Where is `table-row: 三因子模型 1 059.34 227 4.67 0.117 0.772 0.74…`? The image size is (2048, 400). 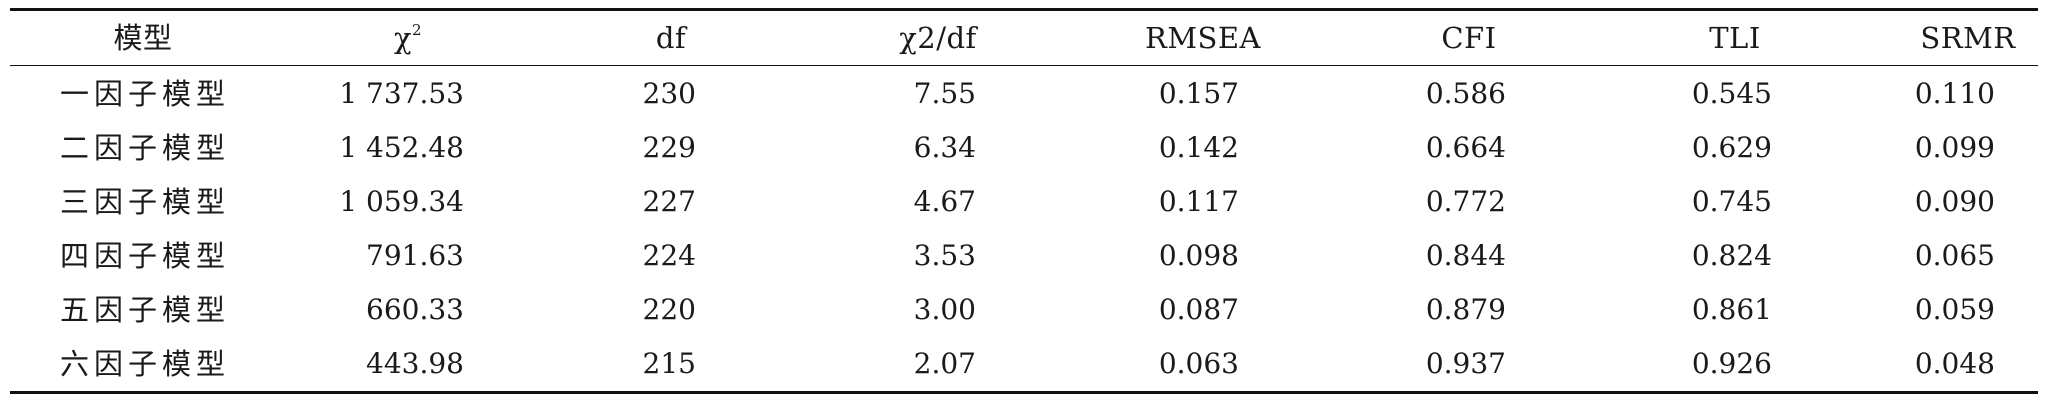
table-row: 三因子模型 1 059.34 227 4.67 0.117 0.772 0.74… is located at coordinates (1024, 202).